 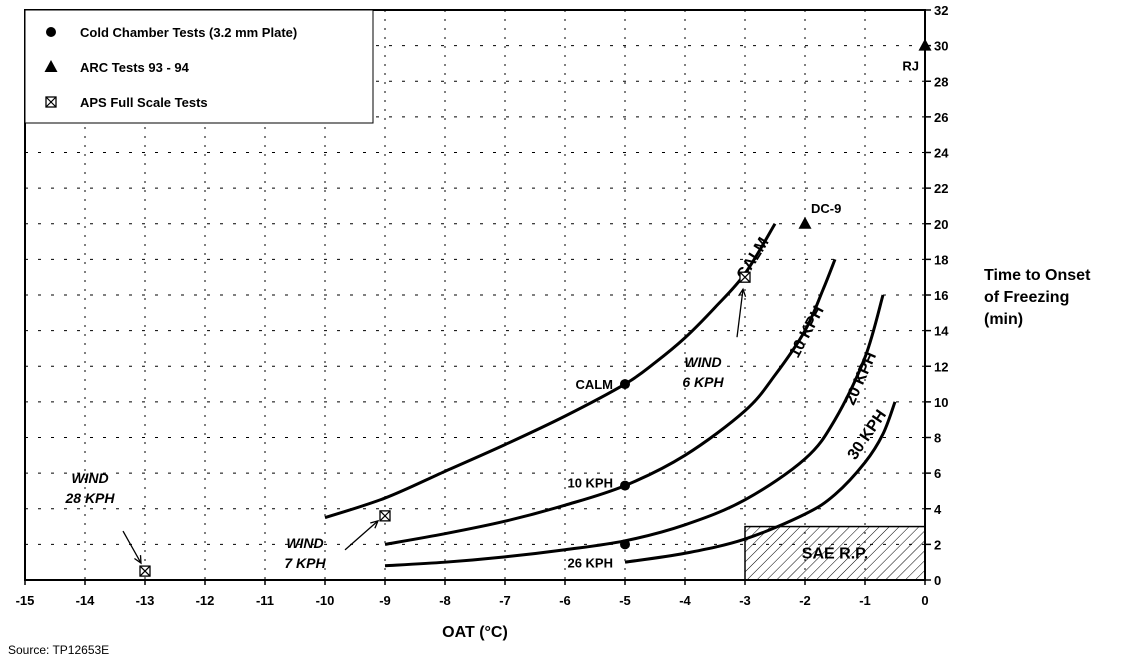 I want to click on y-axis-title: of Freezing, so click(x=1026, y=297).